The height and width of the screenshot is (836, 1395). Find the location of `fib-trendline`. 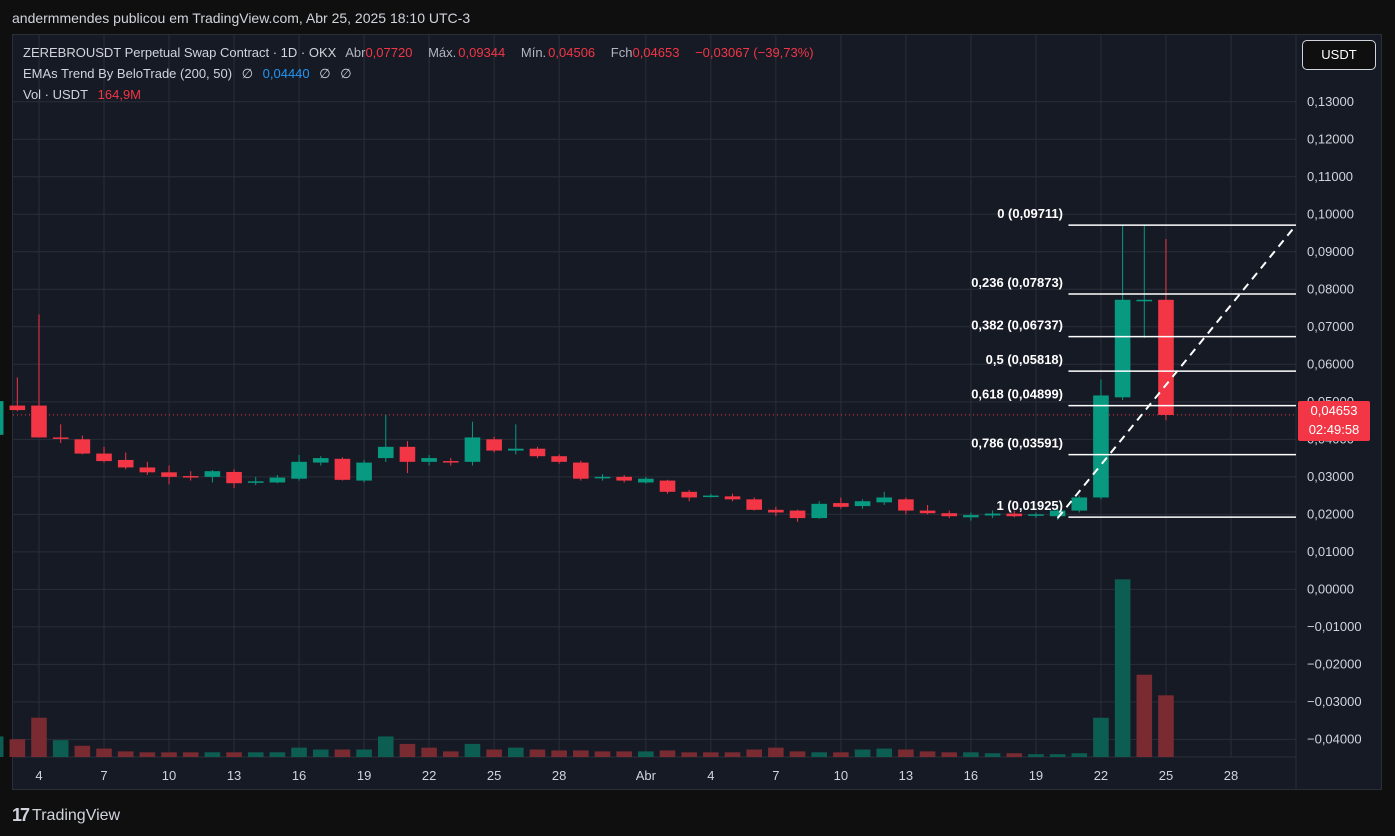

fib-trendline is located at coordinates (1176, 371).